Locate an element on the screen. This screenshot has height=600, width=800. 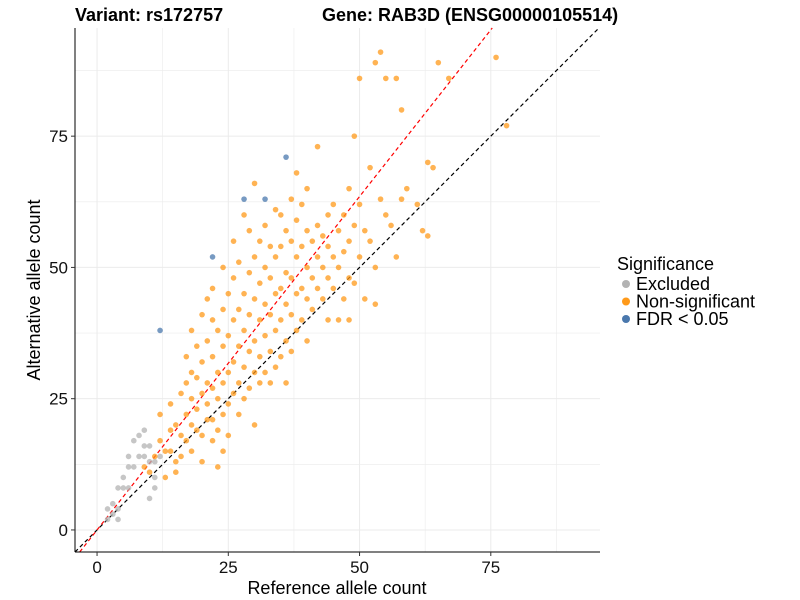
x-tick-label: 0 is located at coordinates (96, 567).